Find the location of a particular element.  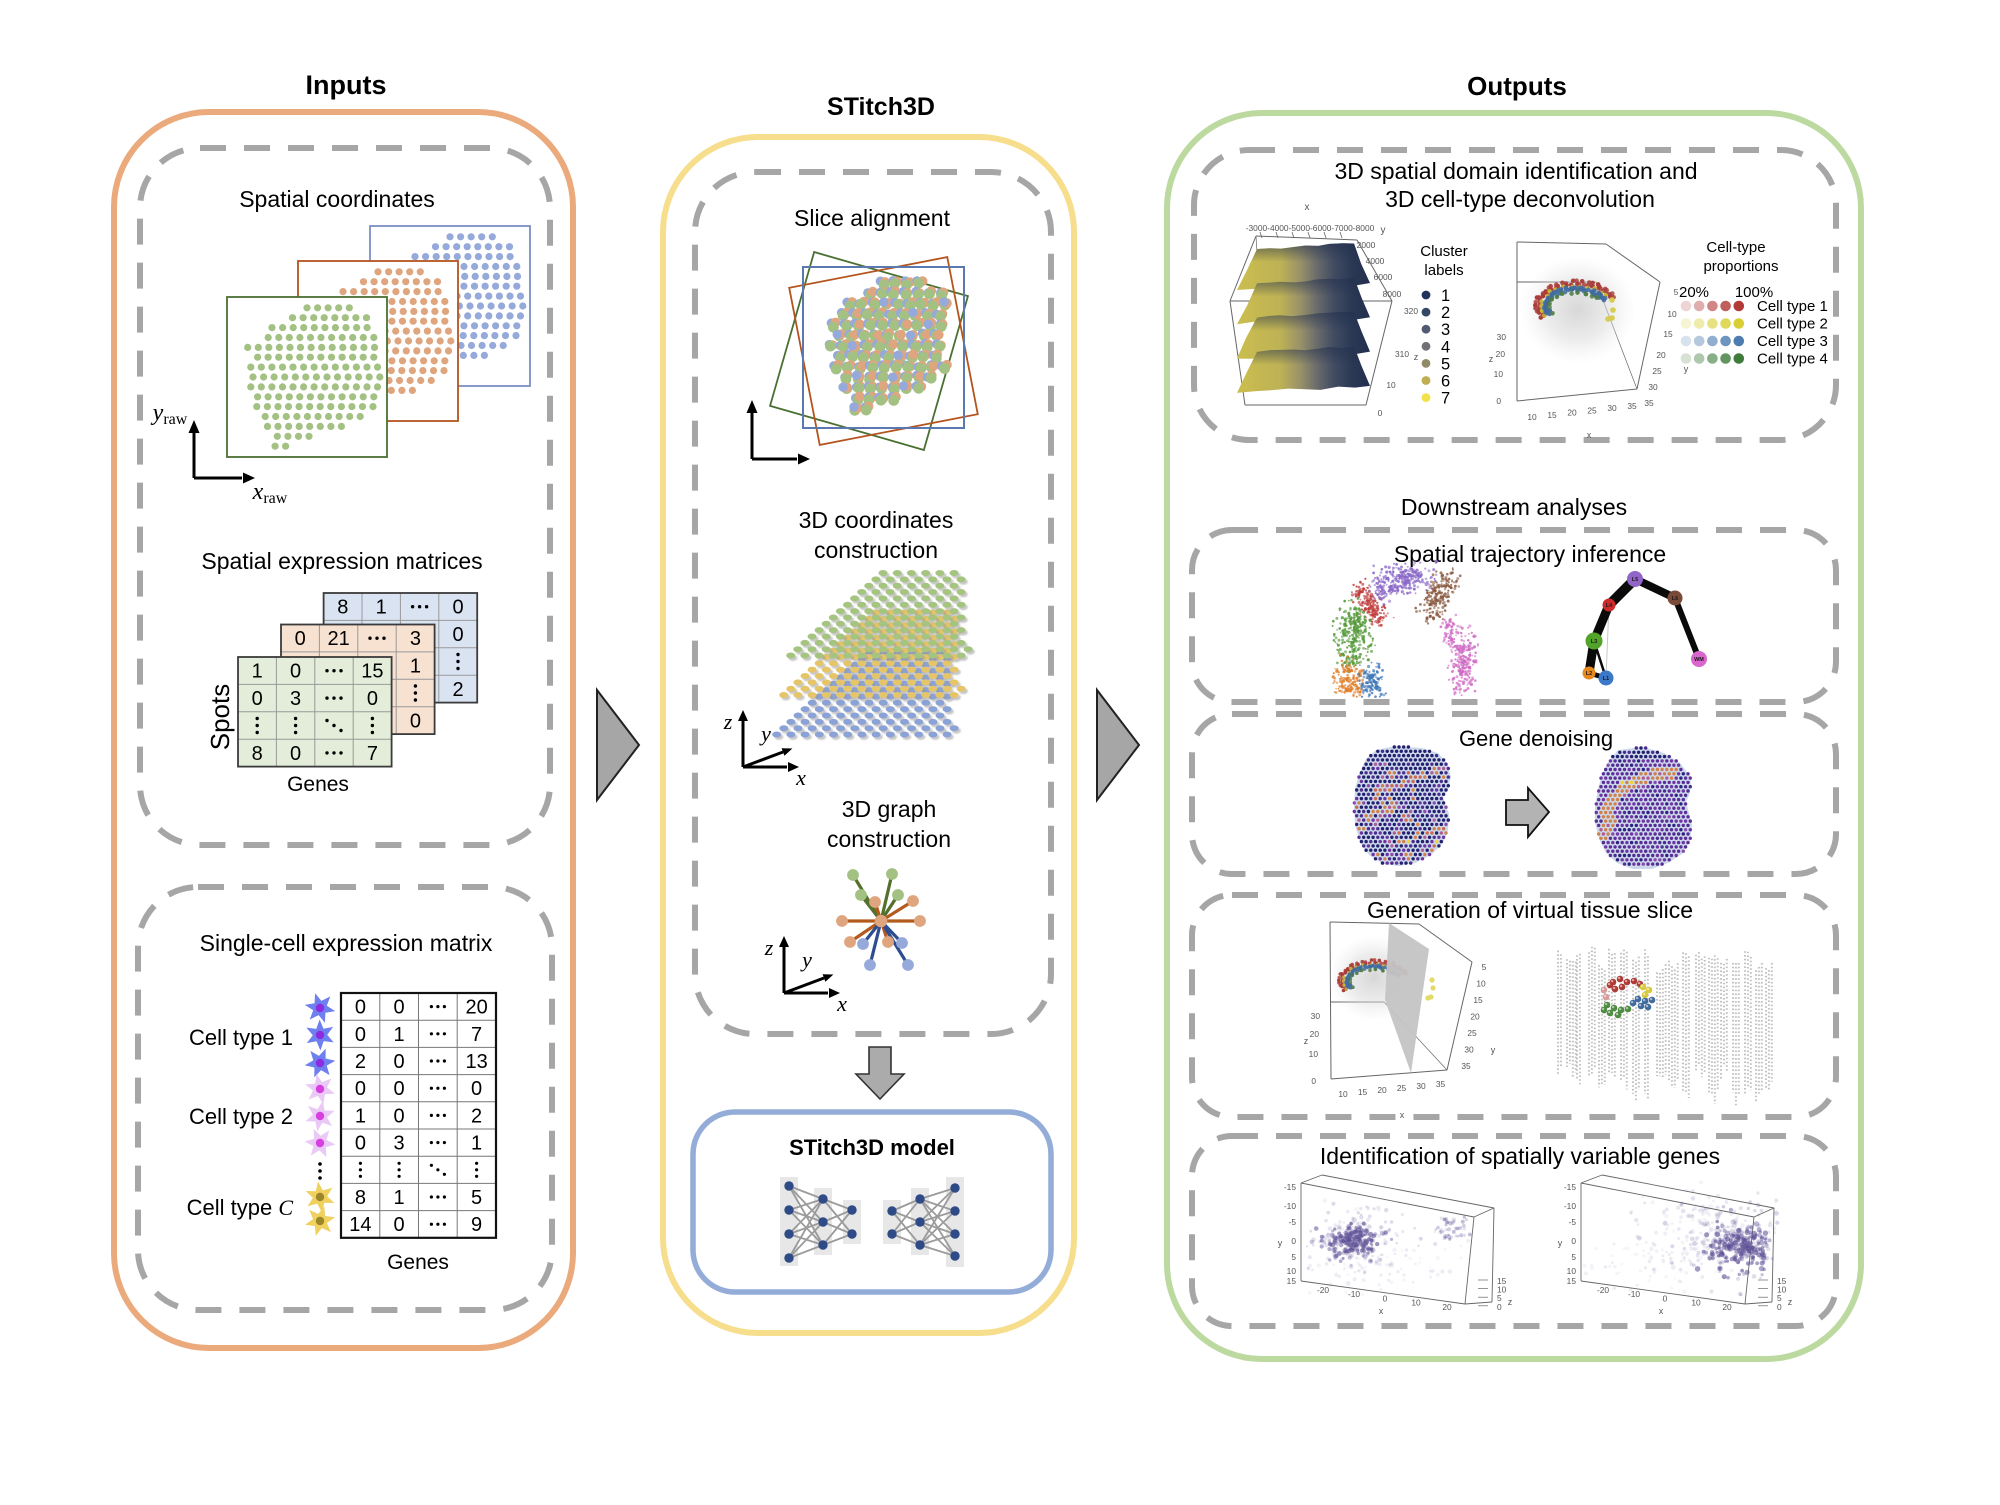

svg-text: L2 is located at coordinates (1589, 674).